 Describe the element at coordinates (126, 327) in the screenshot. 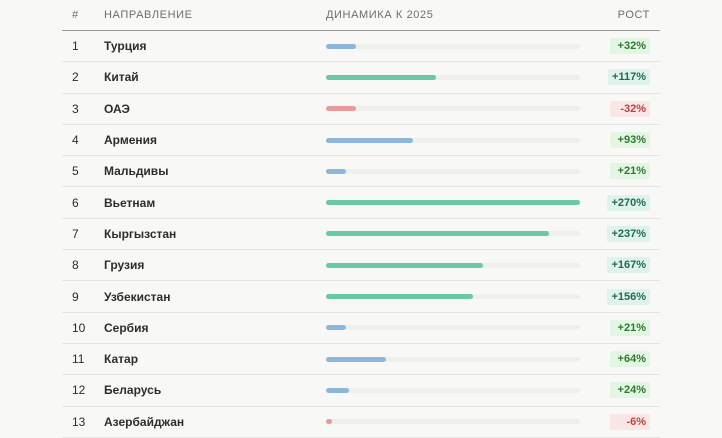

I see `row-country: Сербия` at that location.